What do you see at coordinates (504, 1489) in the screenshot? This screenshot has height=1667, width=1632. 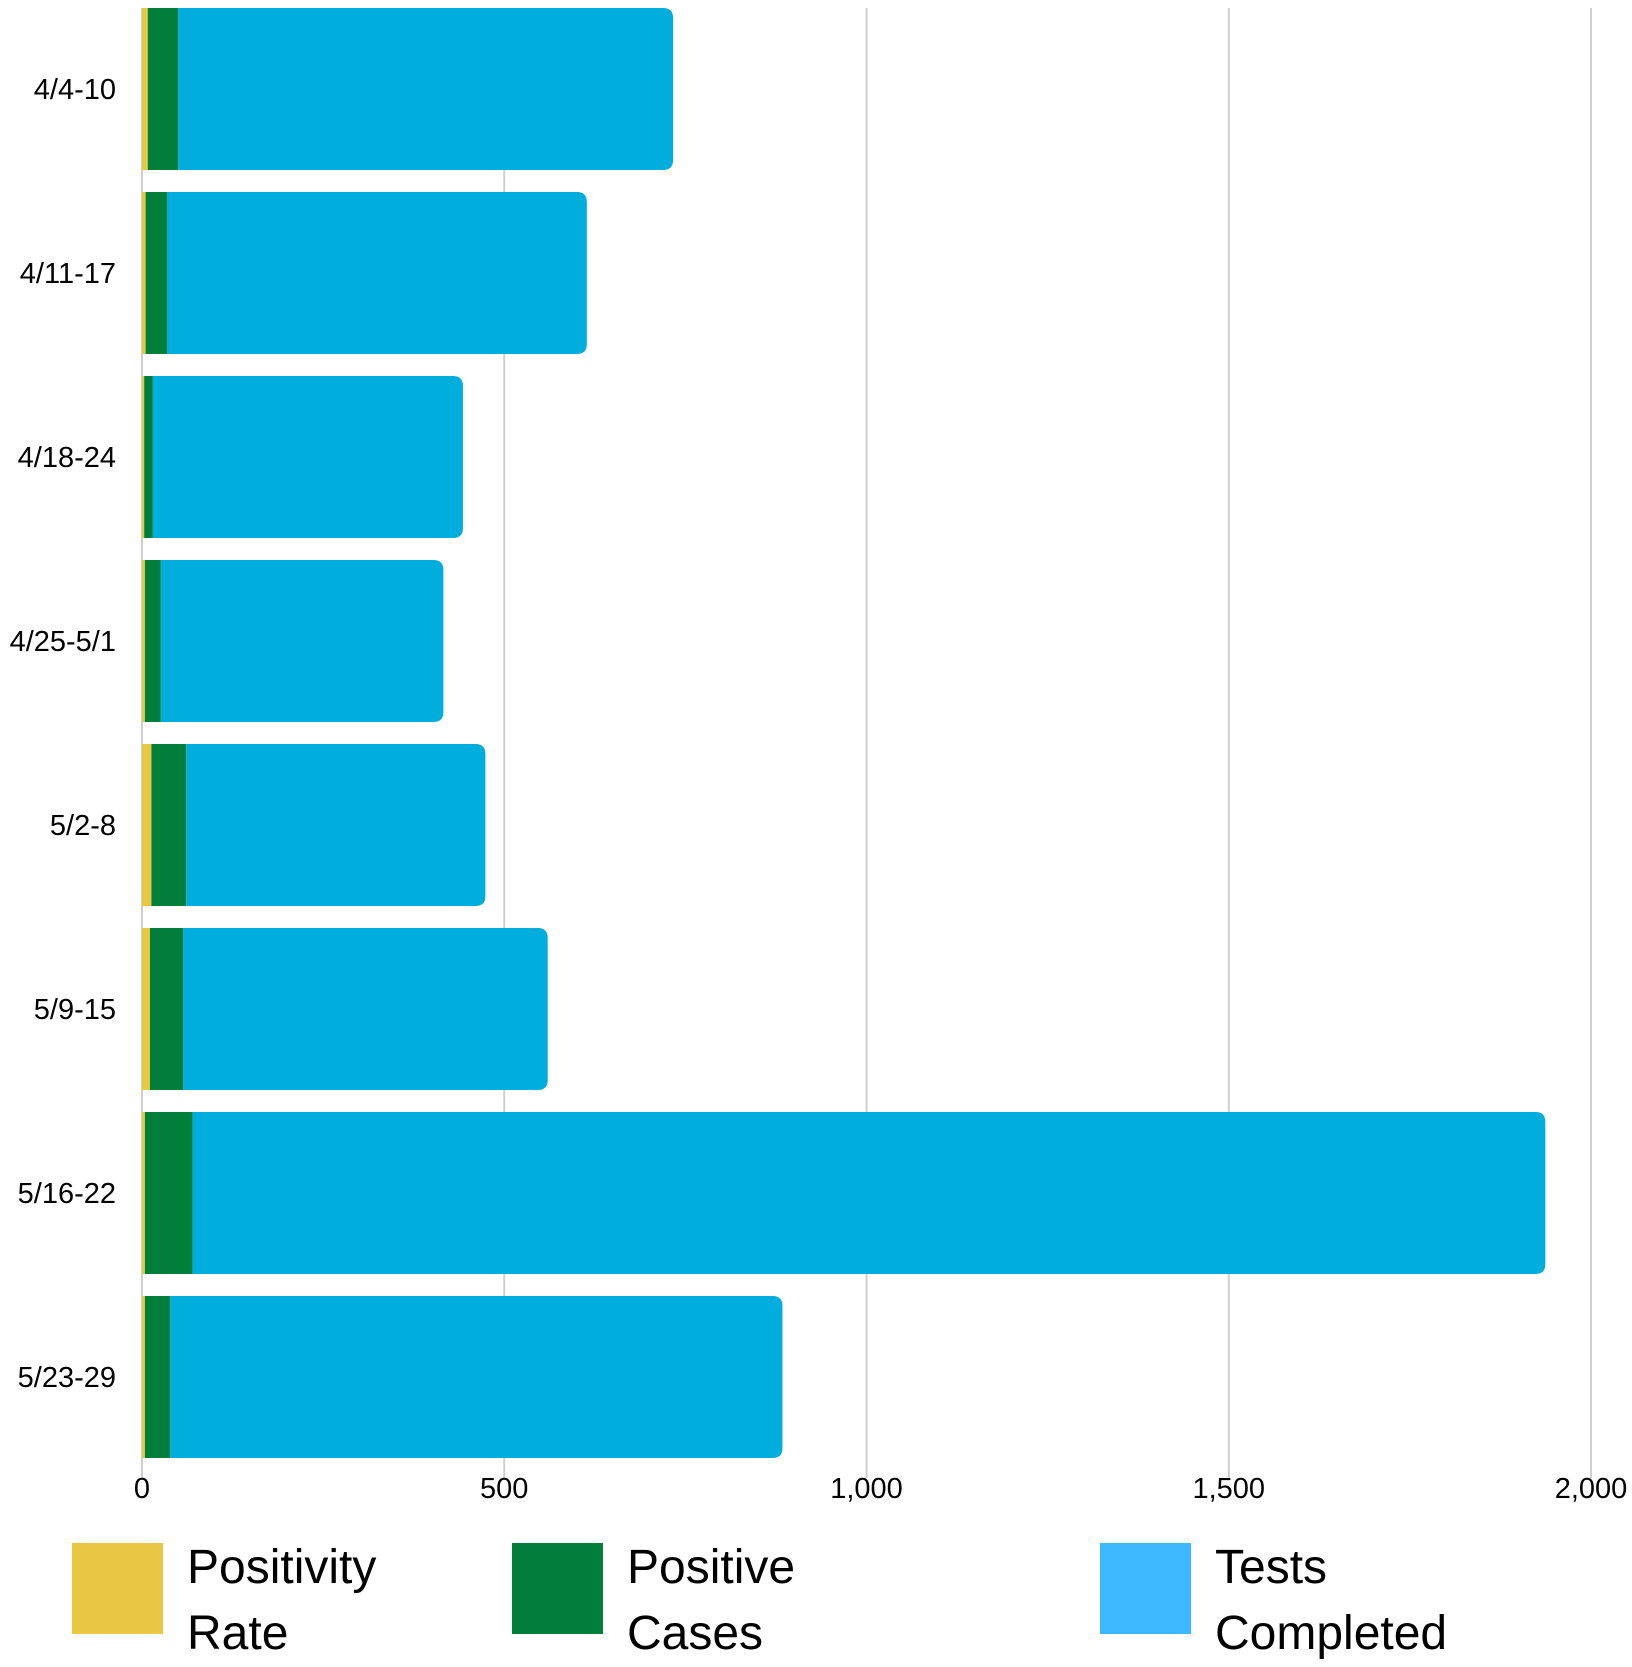 I see `x-tick-label: 500` at bounding box center [504, 1489].